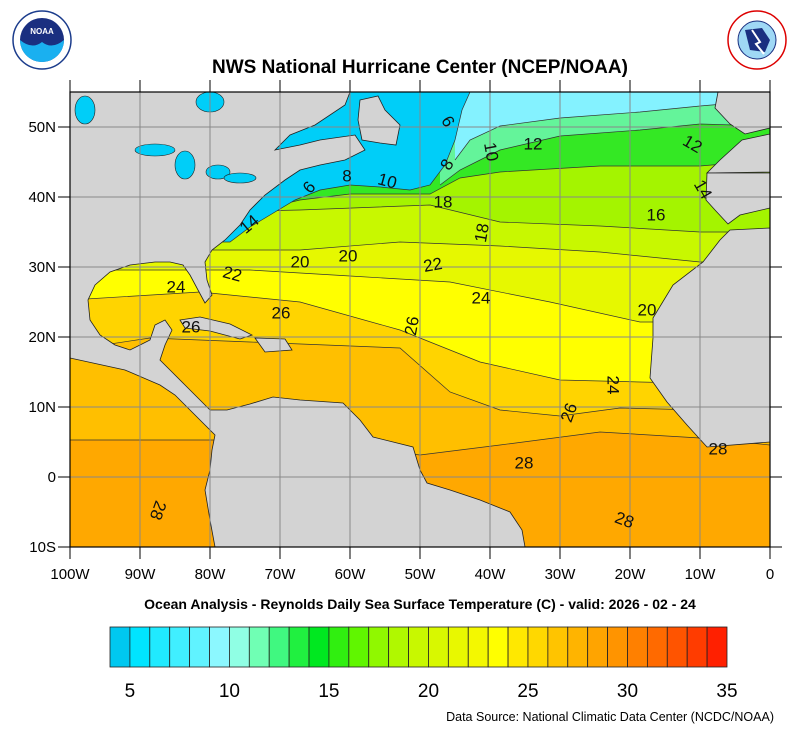  What do you see at coordinates (42, 40) in the screenshot?
I see `noaa-logo: NOAA` at bounding box center [42, 40].